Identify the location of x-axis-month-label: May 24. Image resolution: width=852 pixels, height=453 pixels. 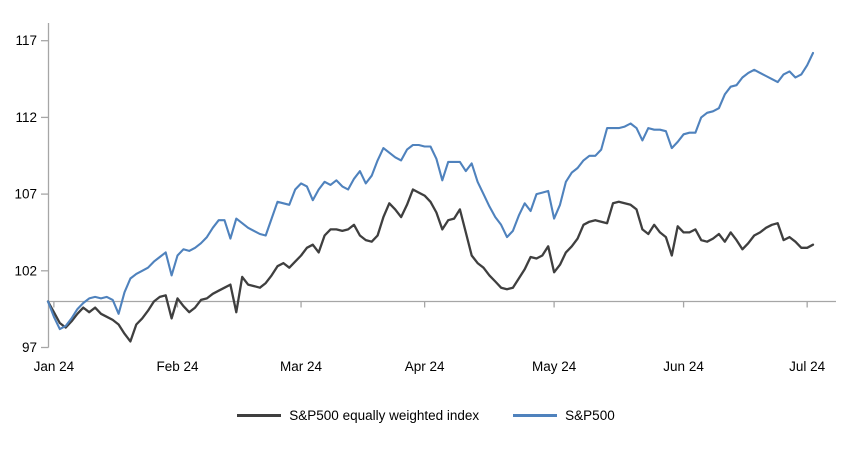
(554, 366).